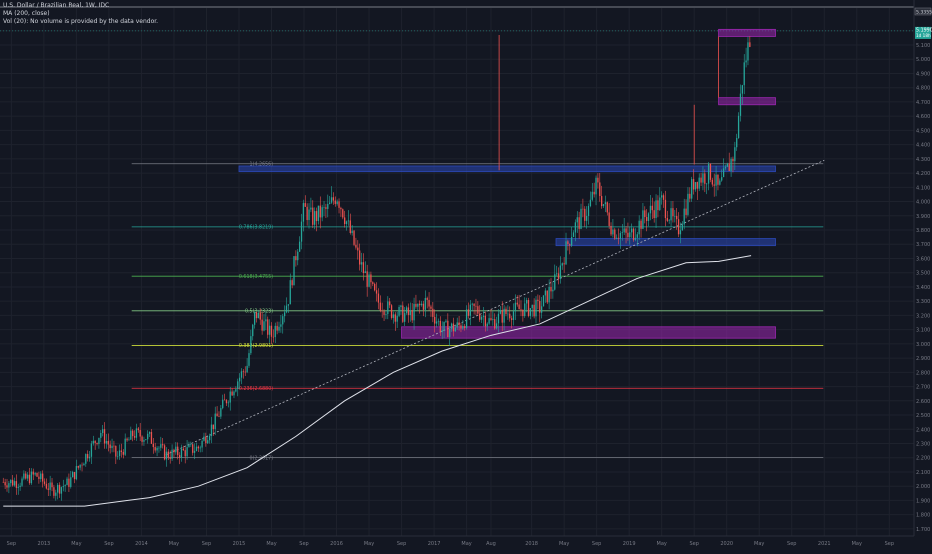 The height and width of the screenshot is (554, 932). I want to click on blue-zone, so click(665, 242).